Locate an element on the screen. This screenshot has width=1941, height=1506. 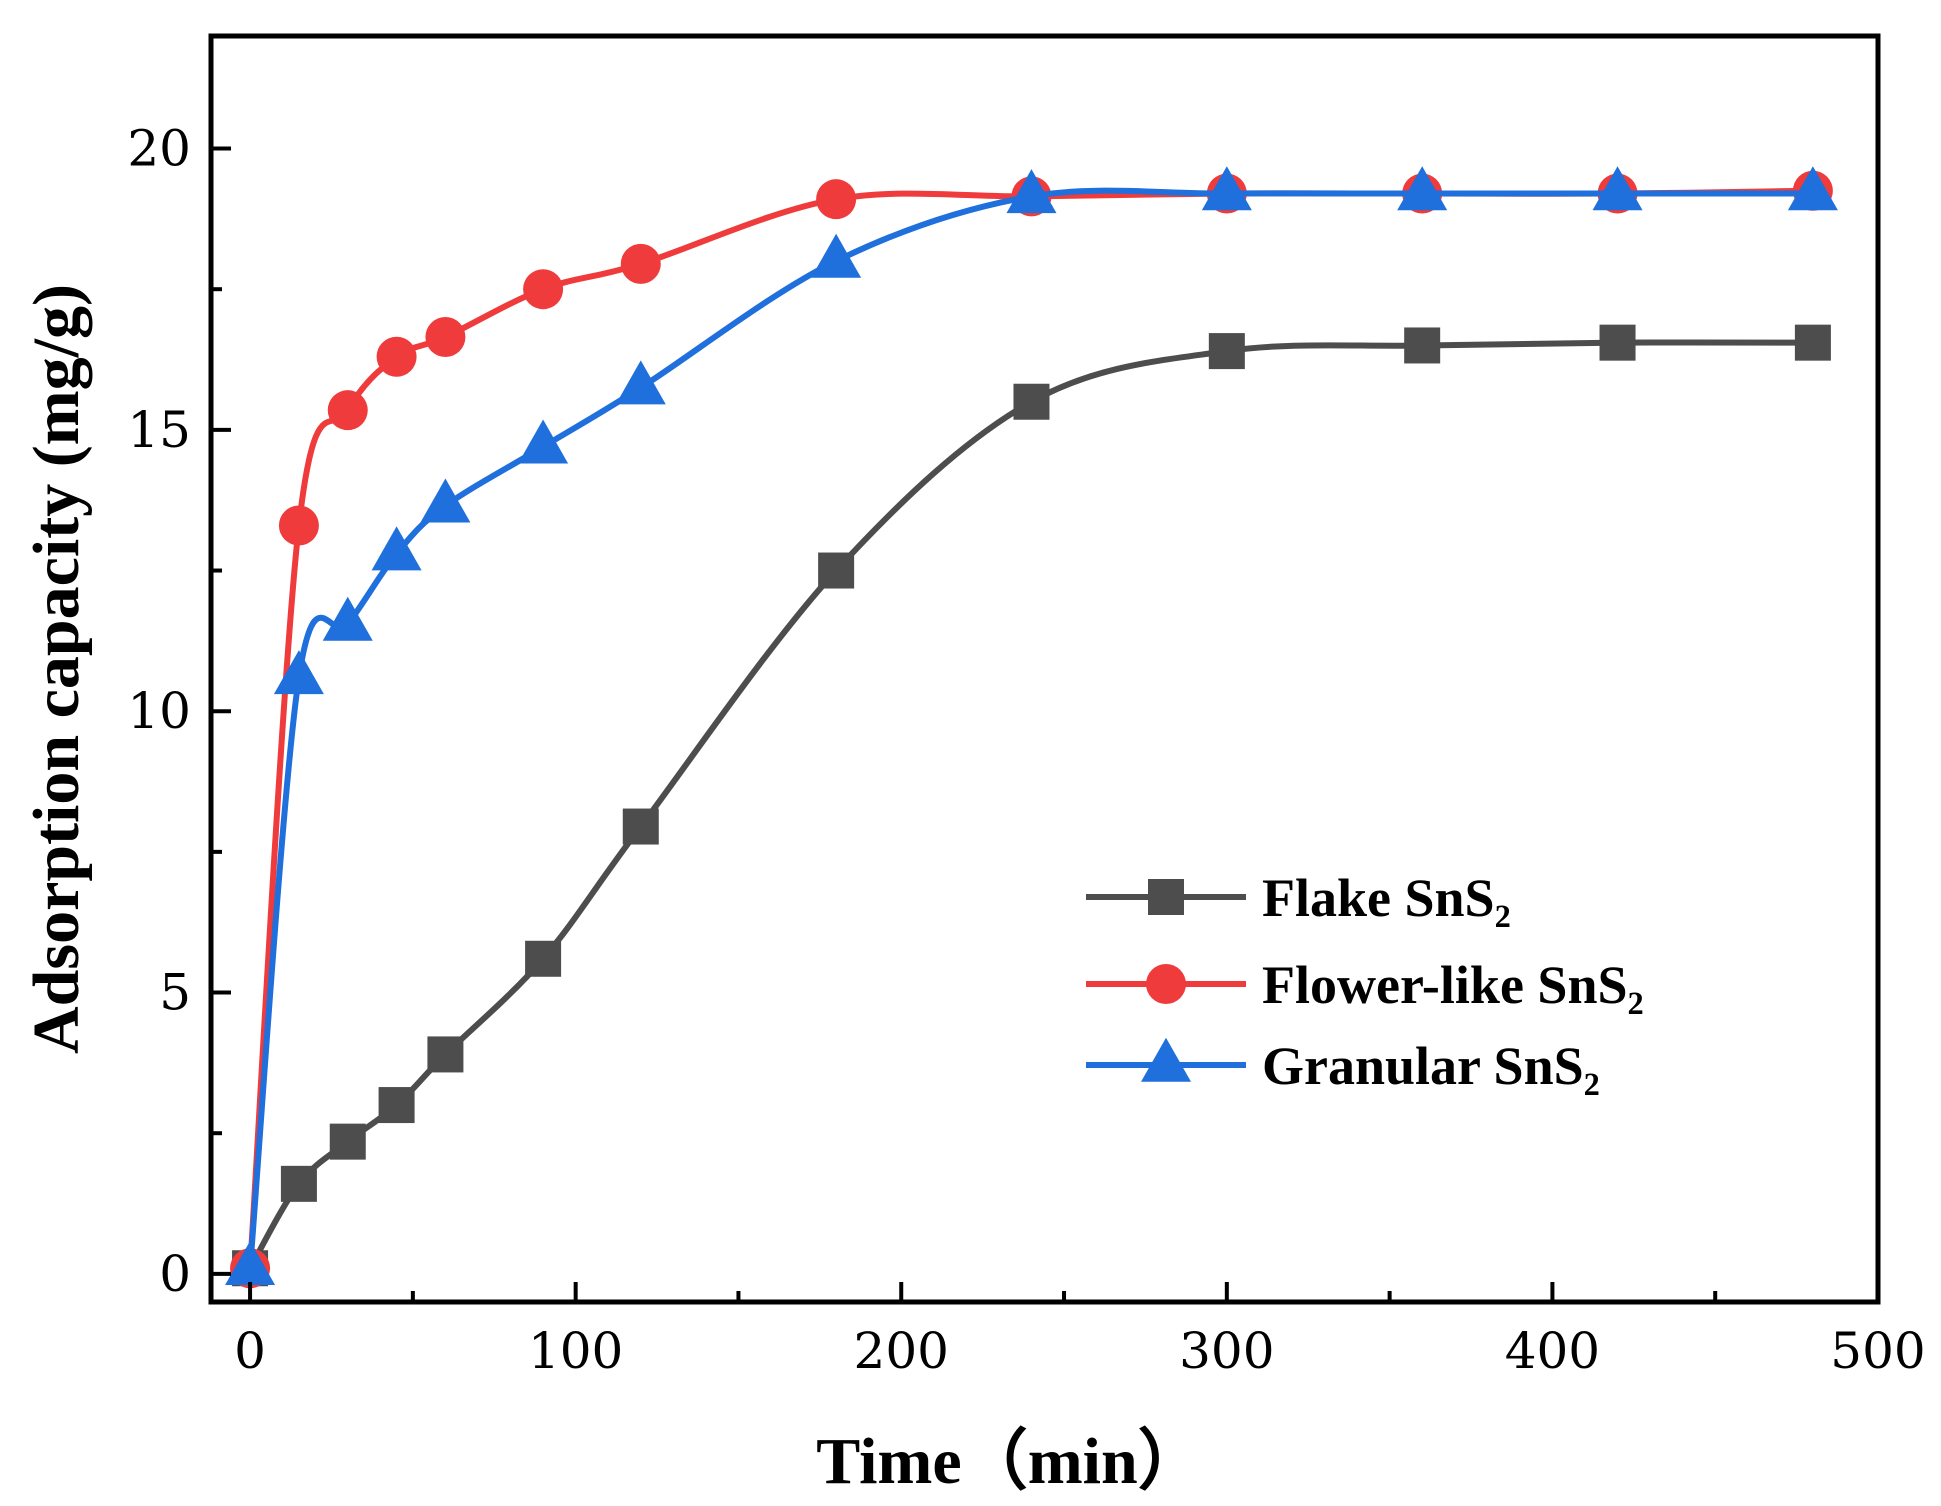
legend-line-flower-like is located at coordinates (1166, 984).